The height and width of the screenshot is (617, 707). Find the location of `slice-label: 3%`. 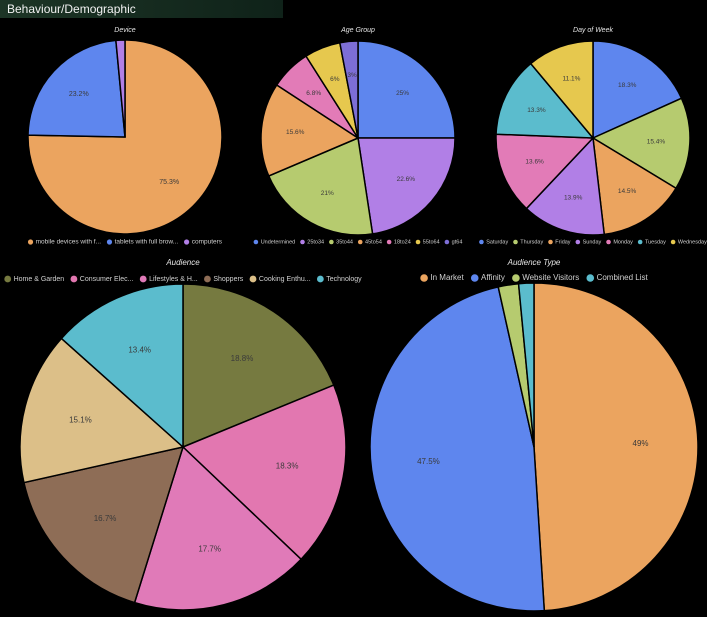

slice-label: 3% is located at coordinates (352, 75).